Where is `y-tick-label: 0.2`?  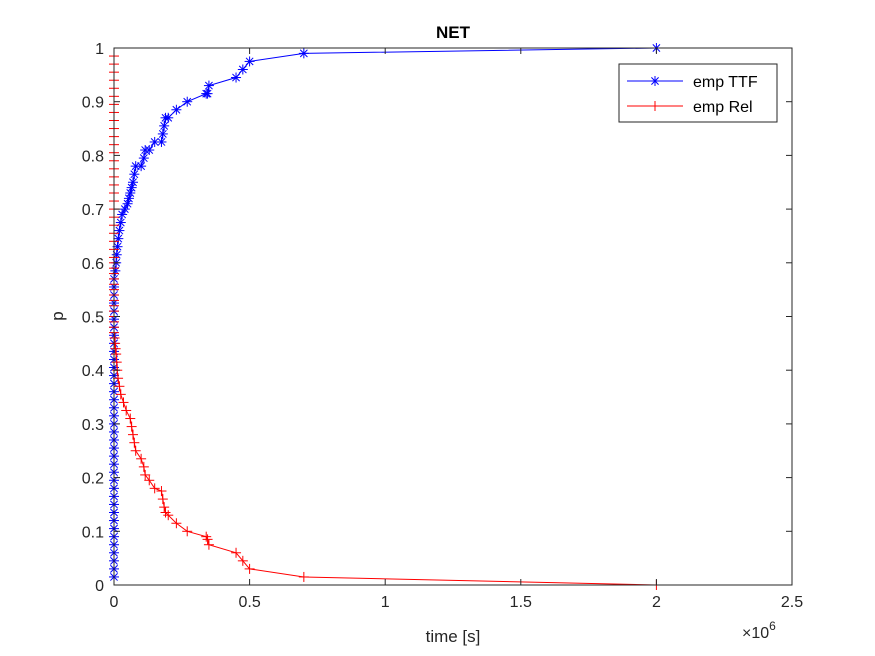
y-tick-label: 0.2 is located at coordinates (93, 479).